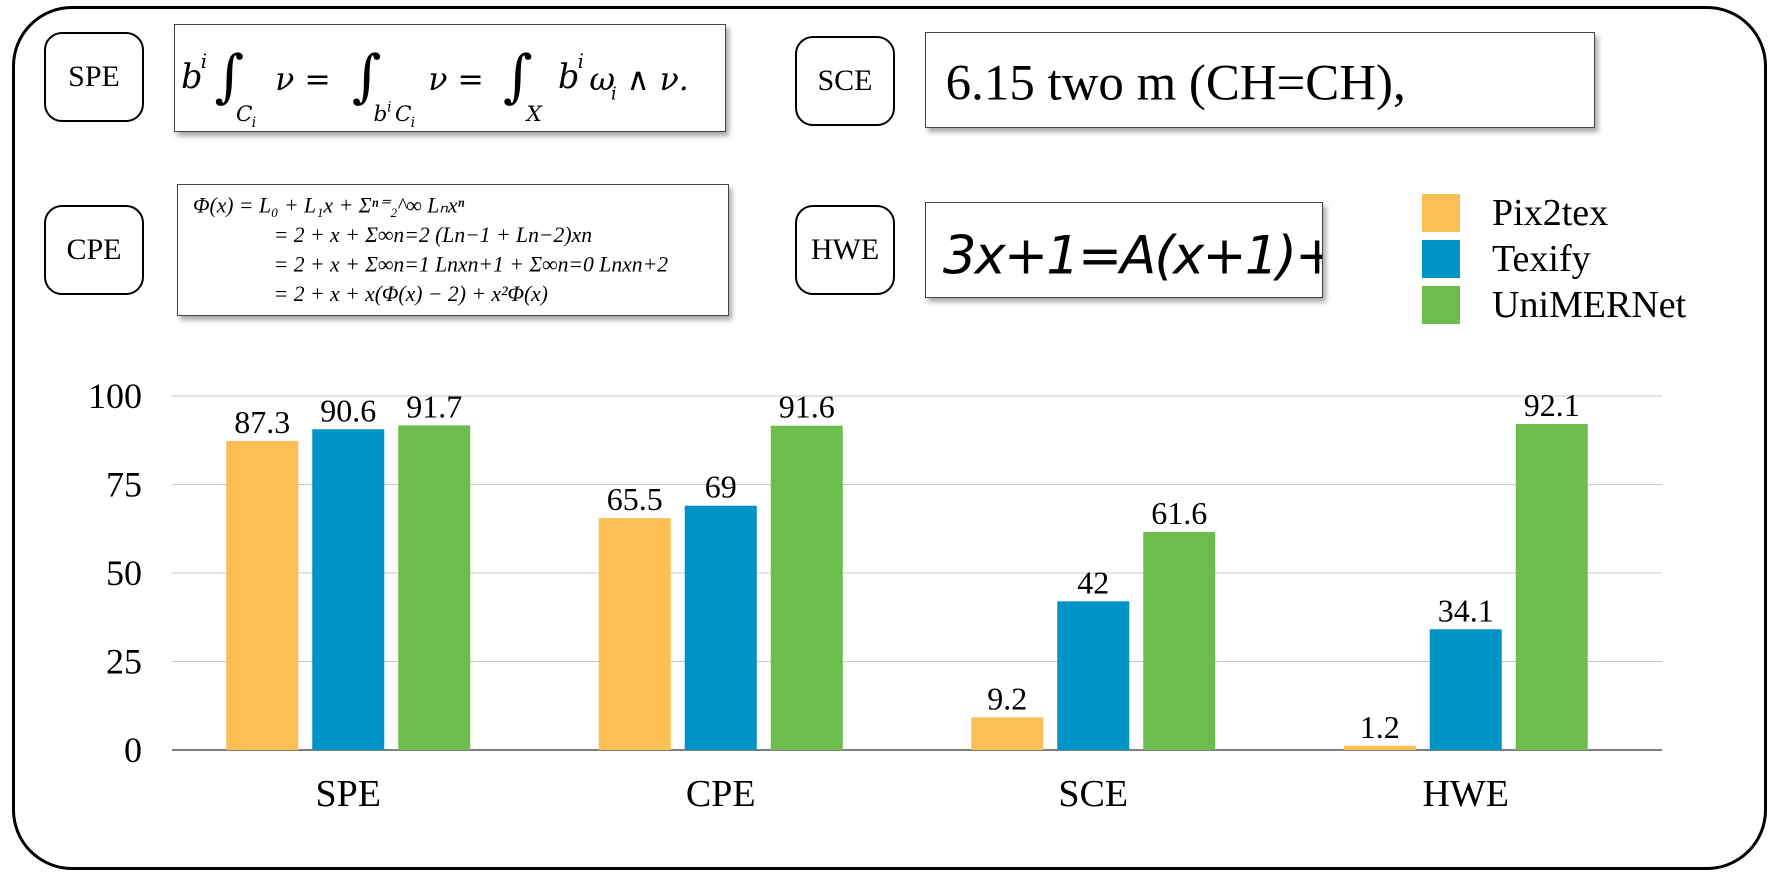  What do you see at coordinates (434, 406) in the screenshot?
I see `data-label: 91.7` at bounding box center [434, 406].